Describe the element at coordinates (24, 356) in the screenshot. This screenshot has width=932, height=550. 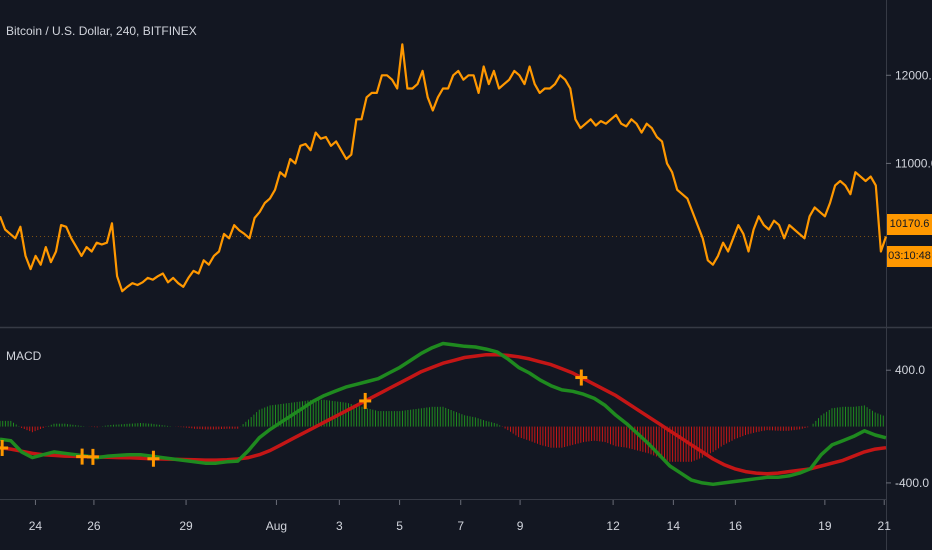
I see `macd-indicator-label: MACD` at that location.